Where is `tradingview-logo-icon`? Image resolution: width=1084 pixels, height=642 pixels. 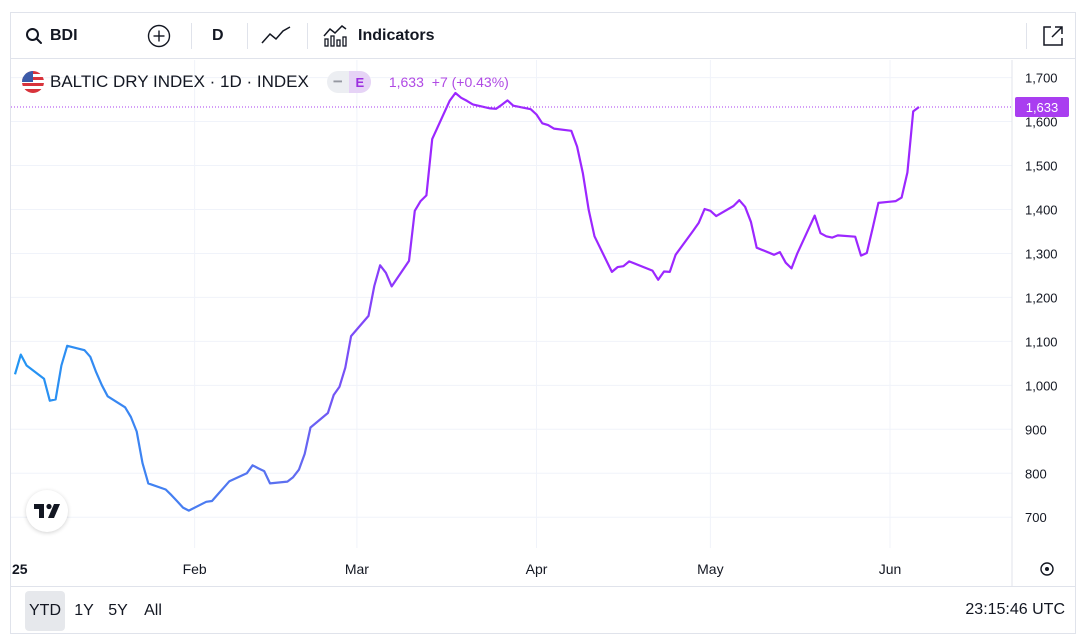 tradingview-logo-icon is located at coordinates (47, 511).